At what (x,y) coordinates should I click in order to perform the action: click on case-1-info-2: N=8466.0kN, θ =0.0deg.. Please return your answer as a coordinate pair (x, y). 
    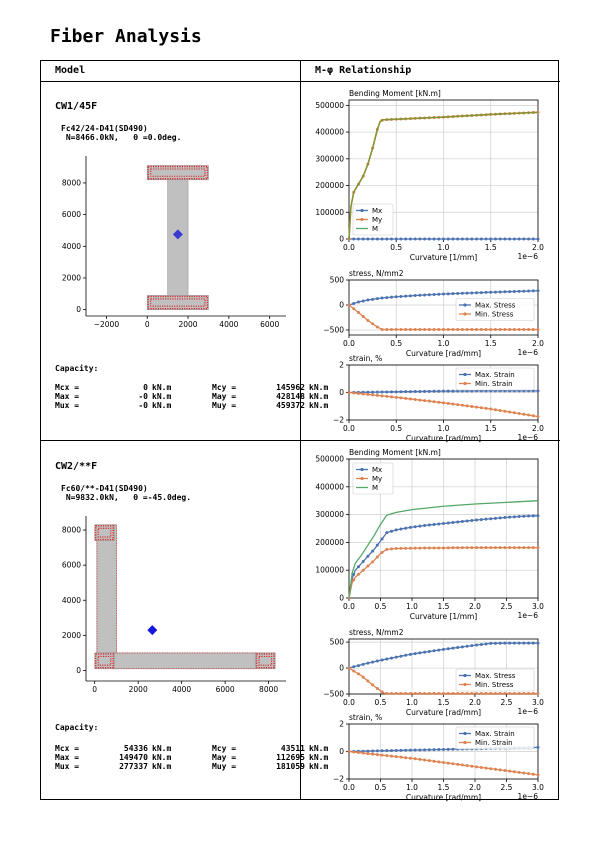
    Looking at the image, I should click on (121, 137).